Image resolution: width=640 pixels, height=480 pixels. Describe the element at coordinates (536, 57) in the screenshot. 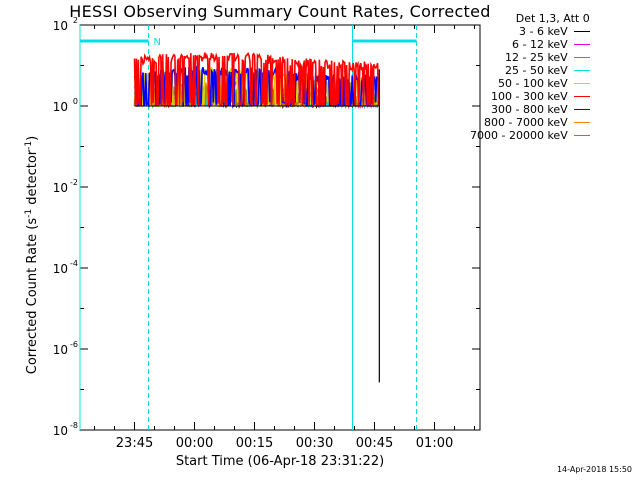

I see `legend-label: 12 - 25 keV` at that location.